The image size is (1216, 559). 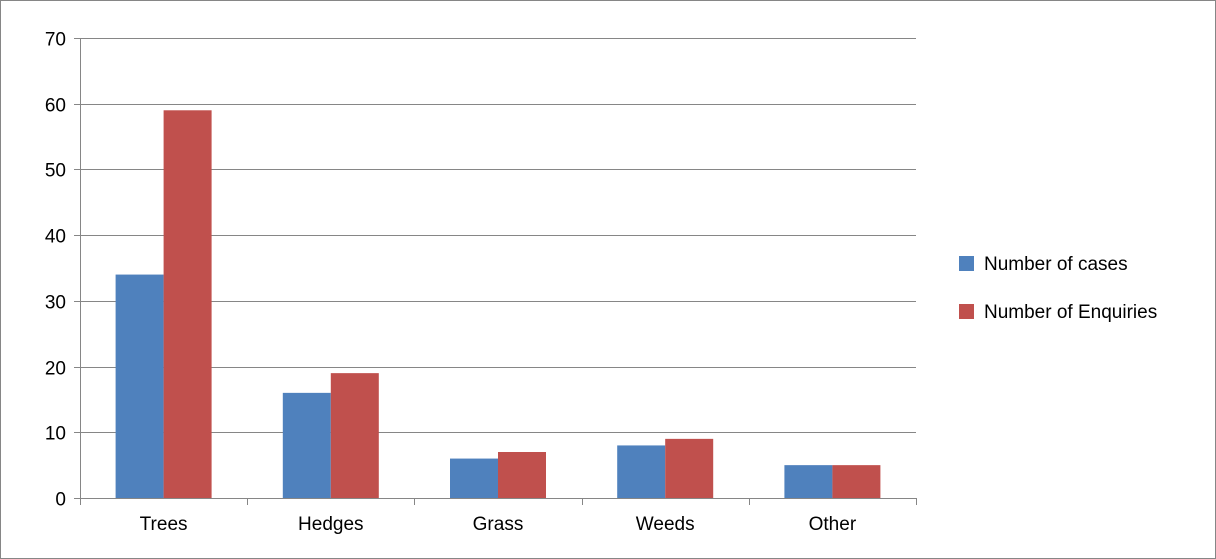 I want to click on y-tick-labels: 0 10 20 30 40 50 60 70, so click(x=55, y=270).